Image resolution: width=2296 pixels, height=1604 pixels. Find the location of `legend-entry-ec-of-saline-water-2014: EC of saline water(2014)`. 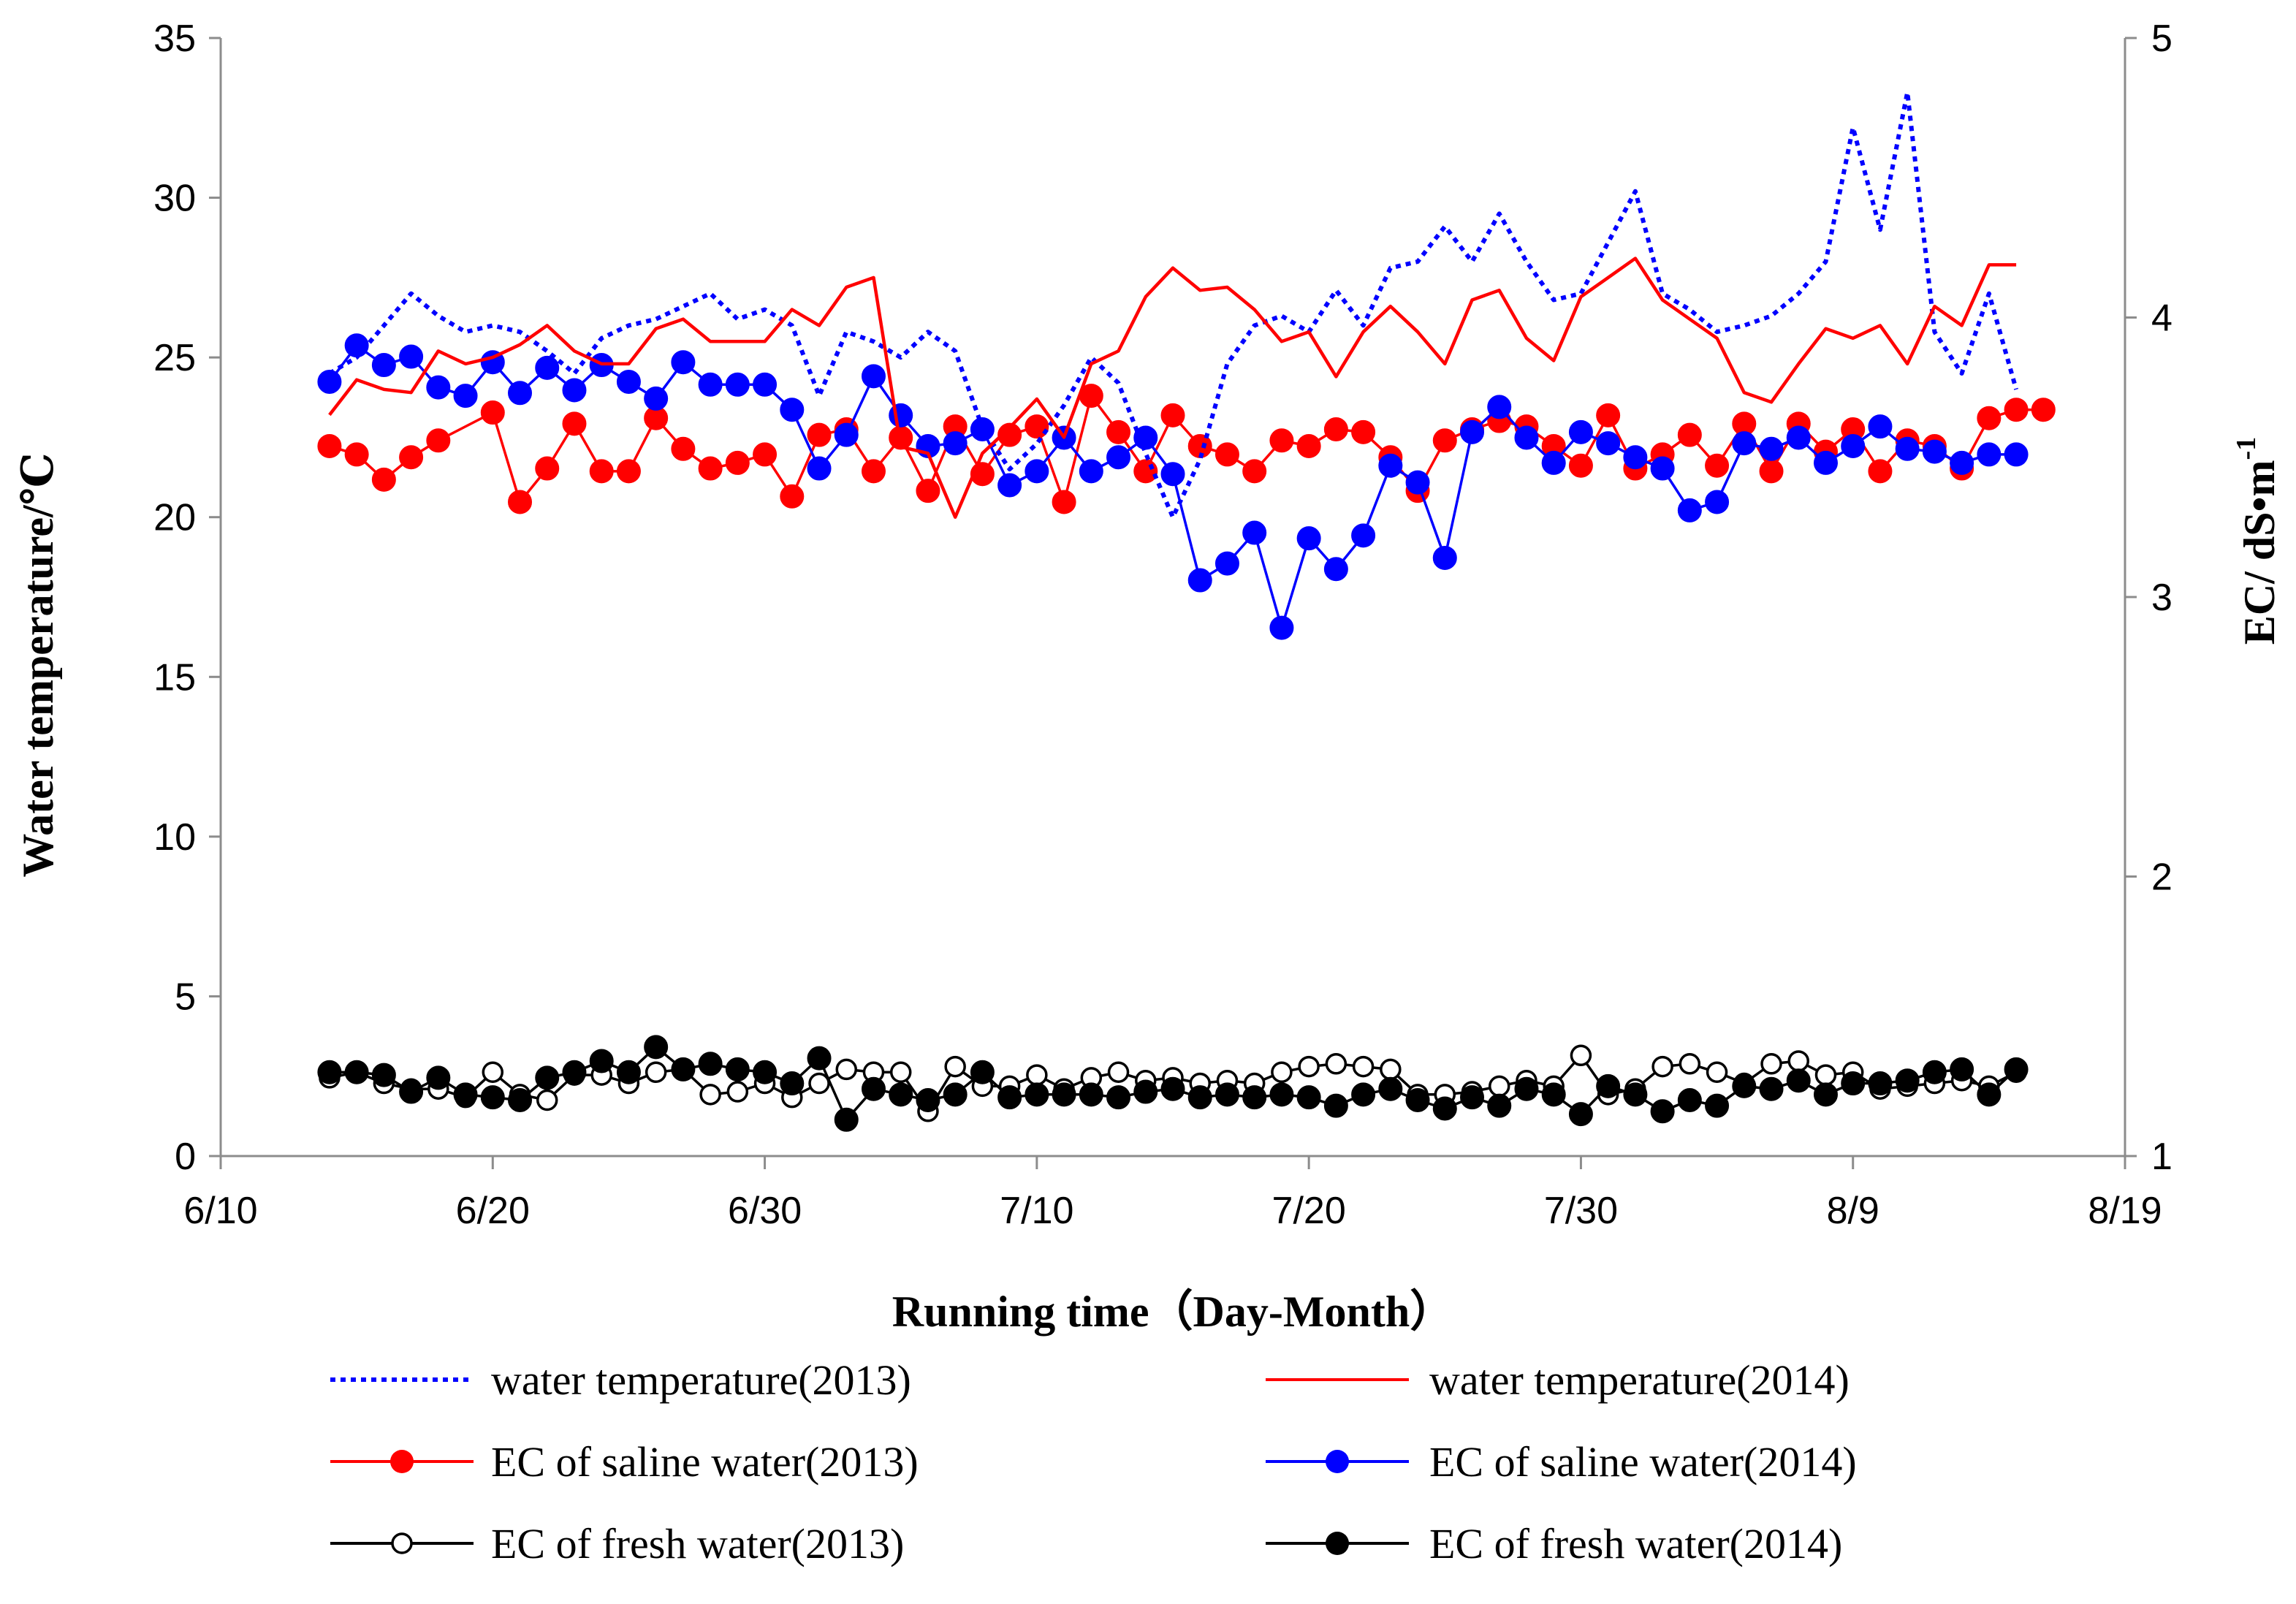

legend-entry-ec-of-saline-water-2014: EC of saline water(2014) is located at coordinates (1561, 1462).